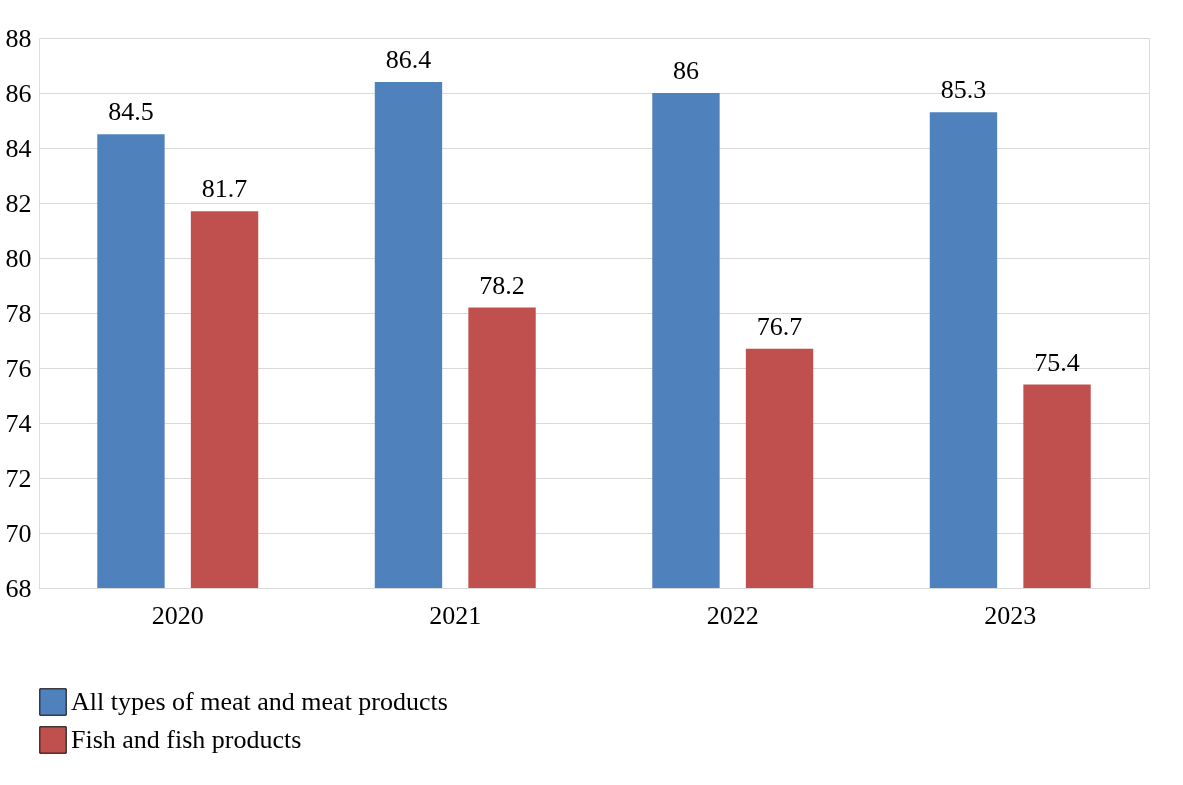 The image size is (1183, 785). I want to click on legend-label: Fish and fish products, so click(186, 739).